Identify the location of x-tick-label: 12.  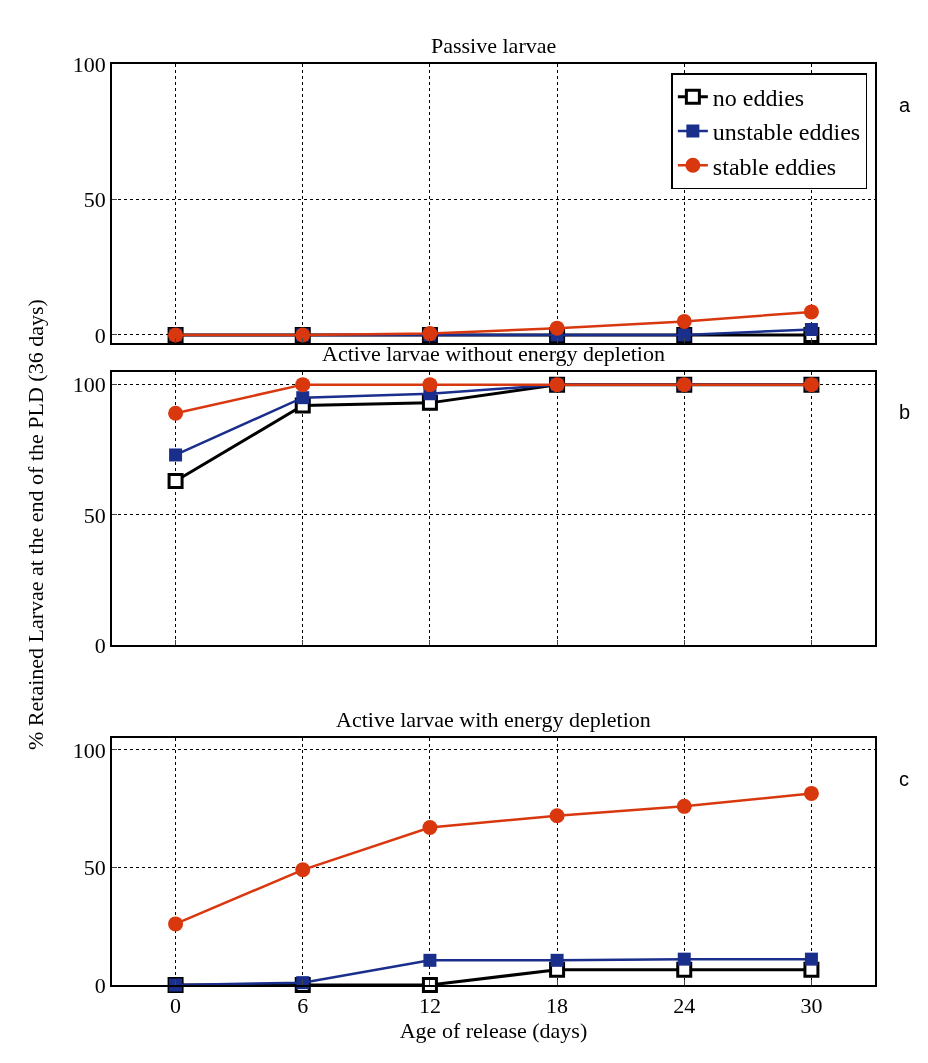
(429, 1006).